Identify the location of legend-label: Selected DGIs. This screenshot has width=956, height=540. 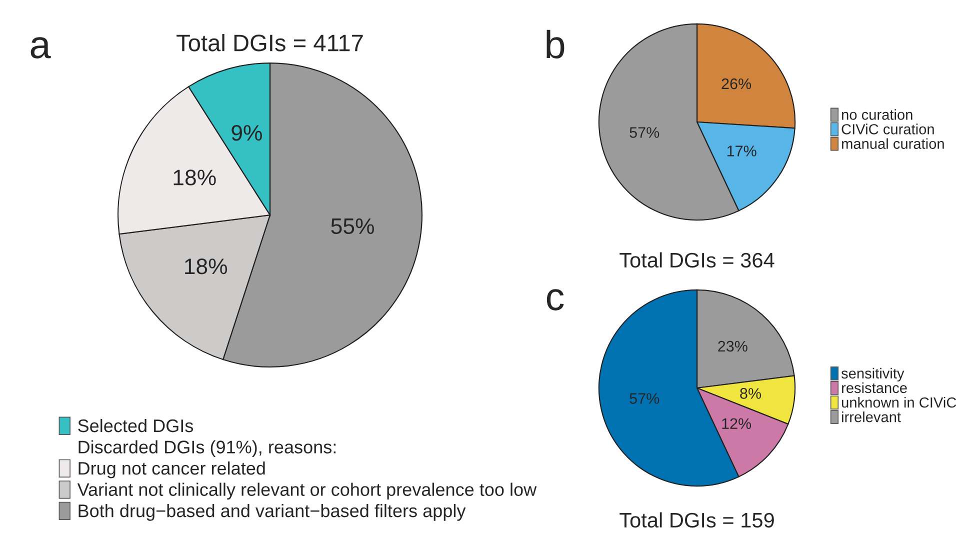
(136, 425).